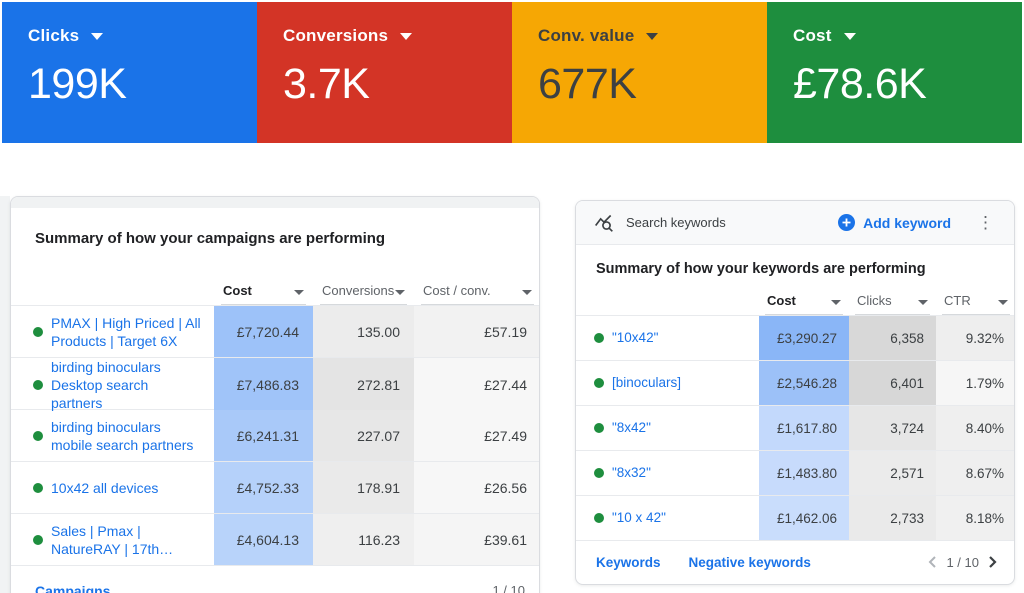 The height and width of the screenshot is (593, 1024). Describe the element at coordinates (976, 301) in the screenshot. I see `column-header-ctr: CTR` at that location.